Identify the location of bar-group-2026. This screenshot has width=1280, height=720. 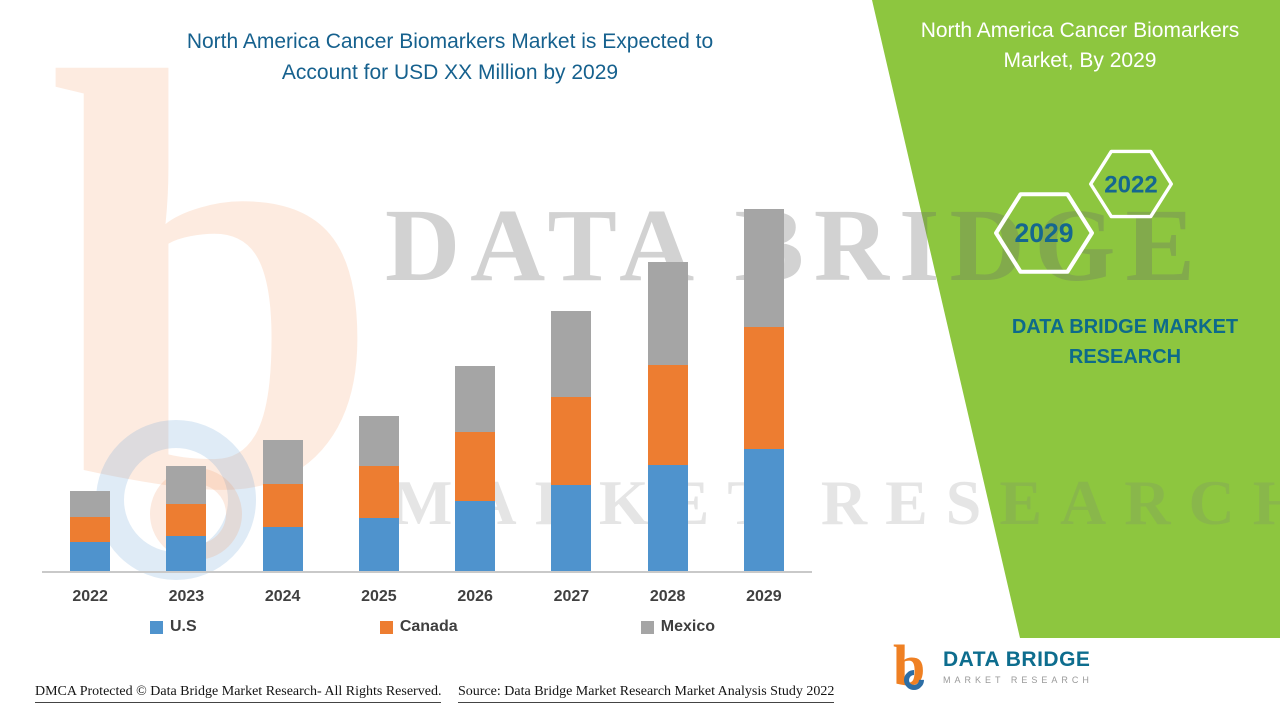
(475, 468).